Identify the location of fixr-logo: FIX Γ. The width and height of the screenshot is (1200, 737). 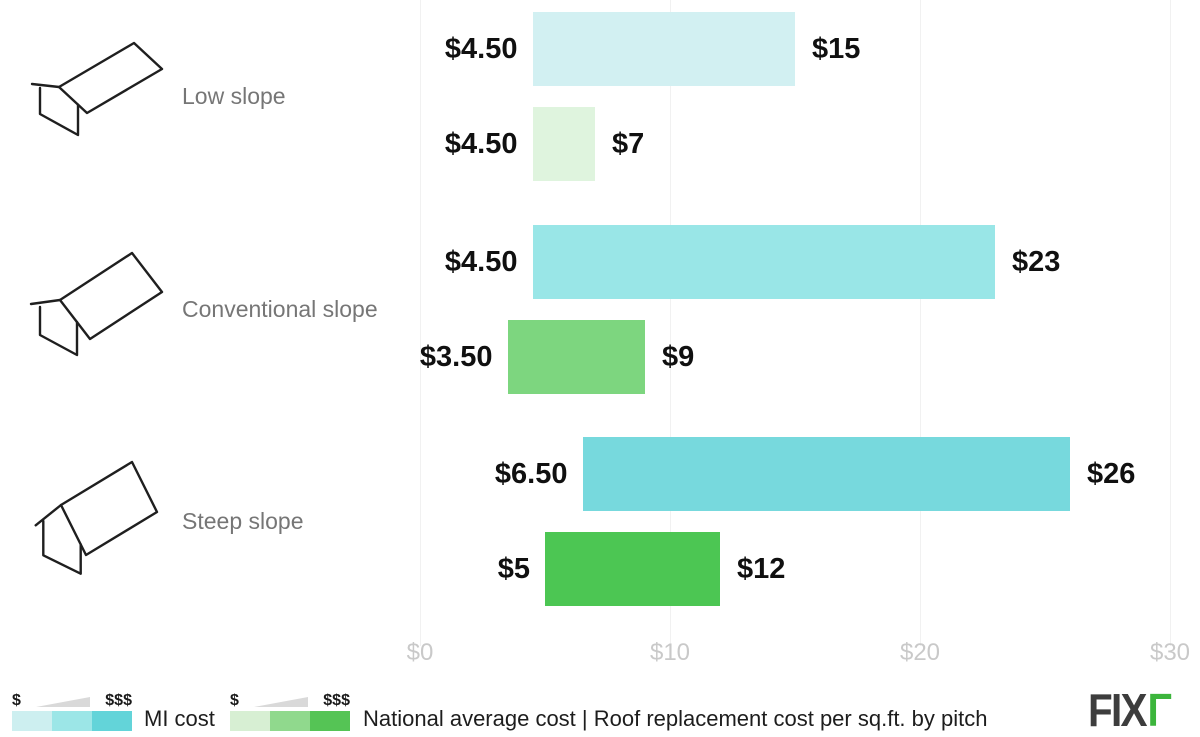
(1130, 710).